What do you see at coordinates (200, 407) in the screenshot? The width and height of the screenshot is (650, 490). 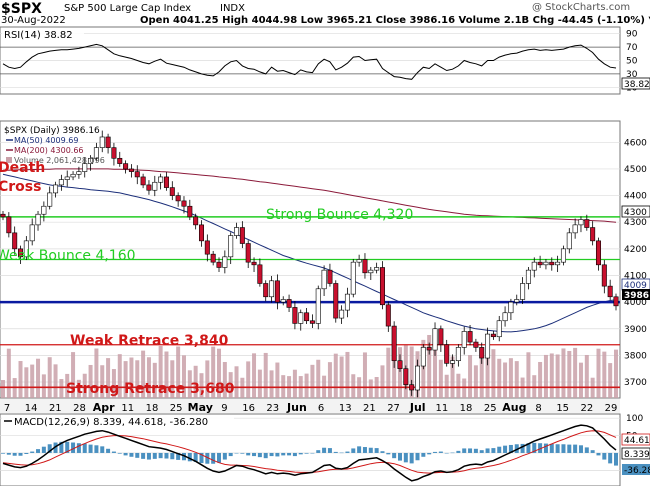 I see `x-axis-label: May` at bounding box center [200, 407].